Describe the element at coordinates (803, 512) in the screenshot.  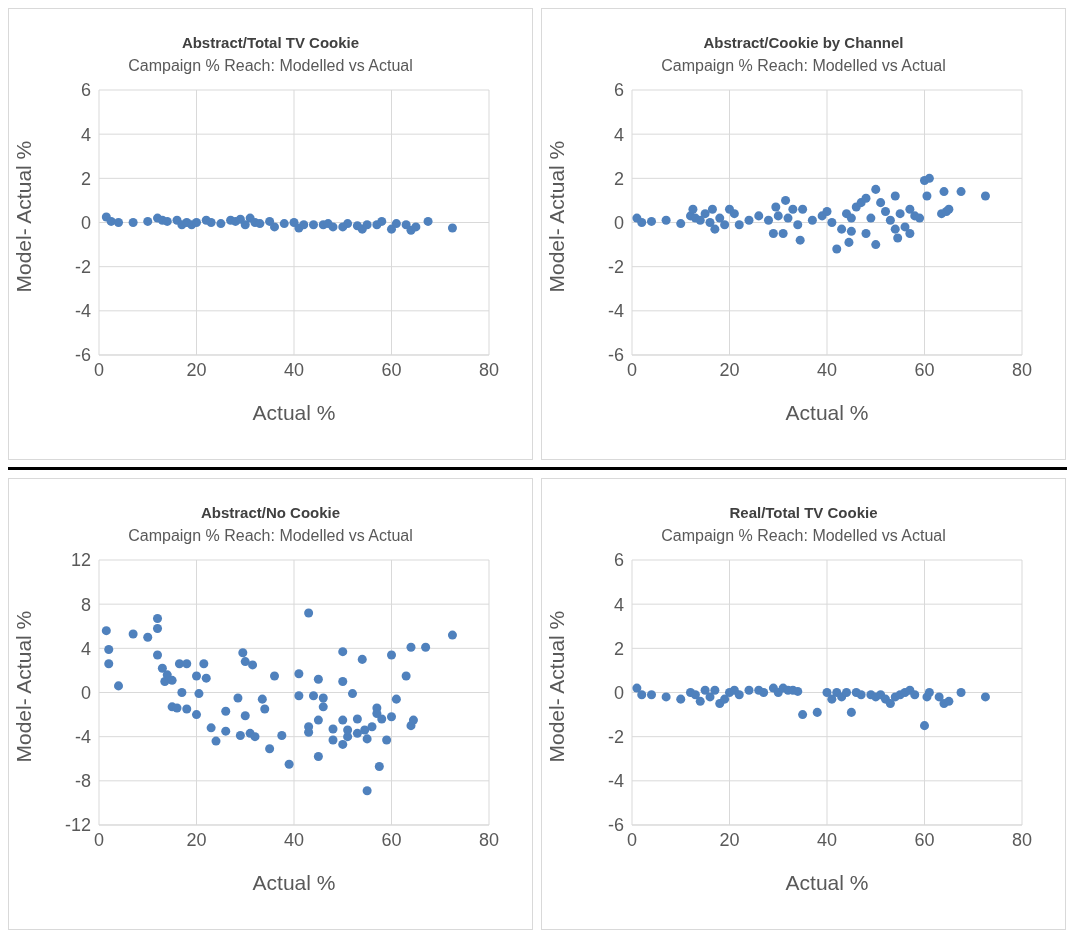
I see `chart-title: Real/Total TV Cookie` at that location.